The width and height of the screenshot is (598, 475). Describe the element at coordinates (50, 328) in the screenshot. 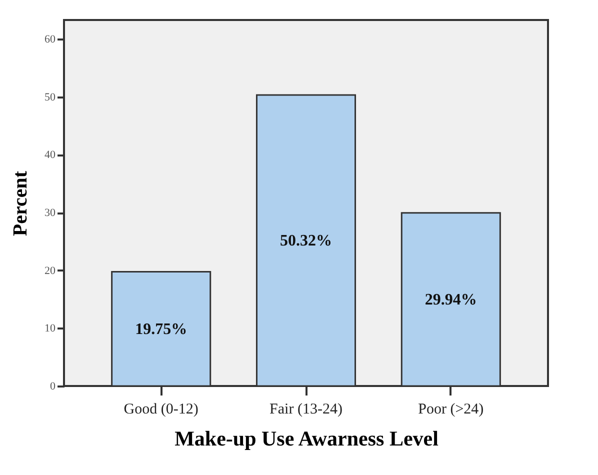

I see `y-tick-label: 10` at that location.